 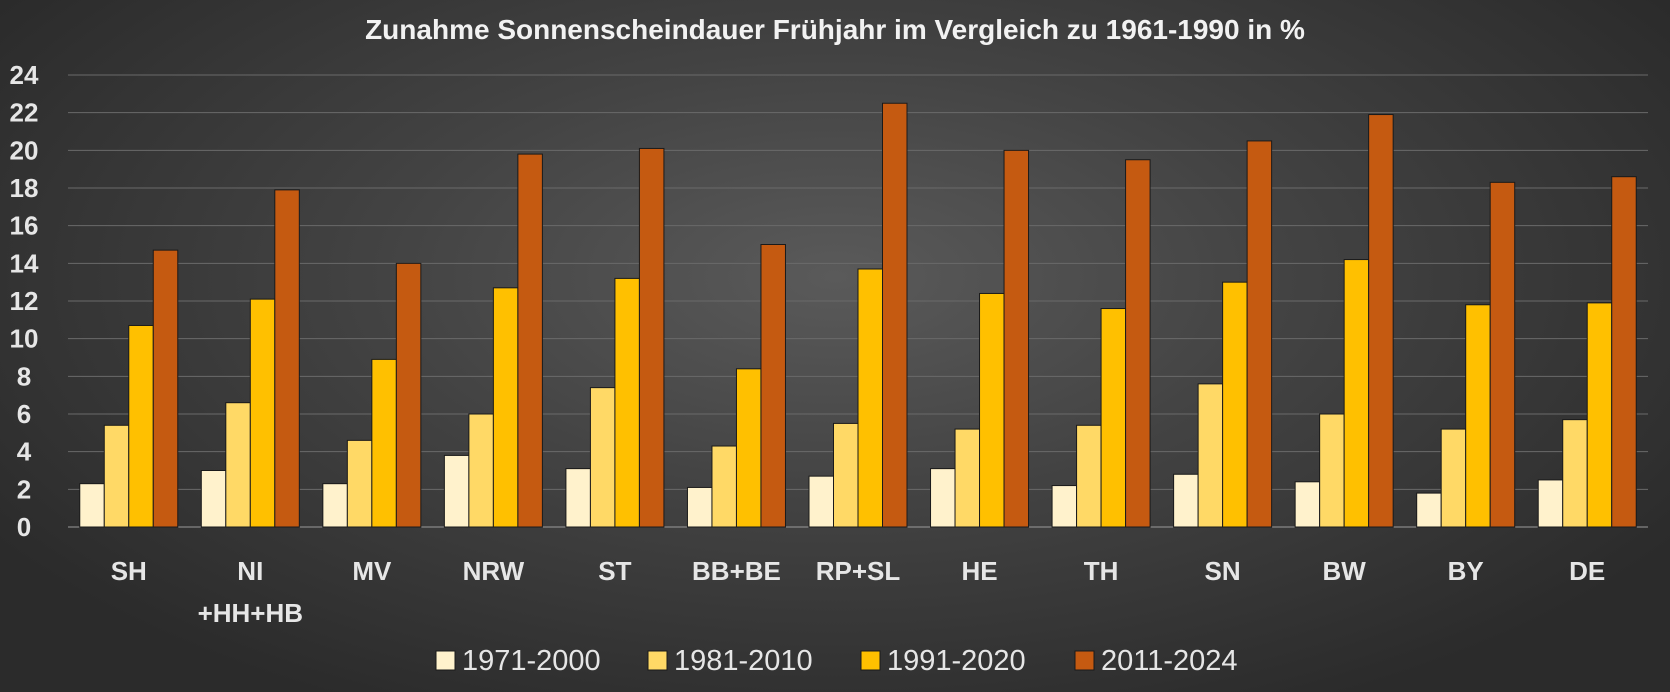 I want to click on bar-2011-2024-SN, so click(x=1259, y=334).